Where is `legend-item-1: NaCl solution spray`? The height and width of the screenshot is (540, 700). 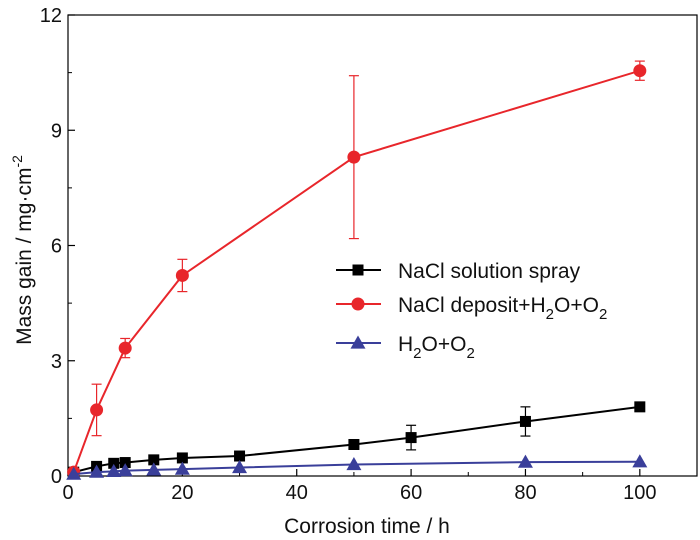 legend-item-1: NaCl solution spray is located at coordinates (458, 271).